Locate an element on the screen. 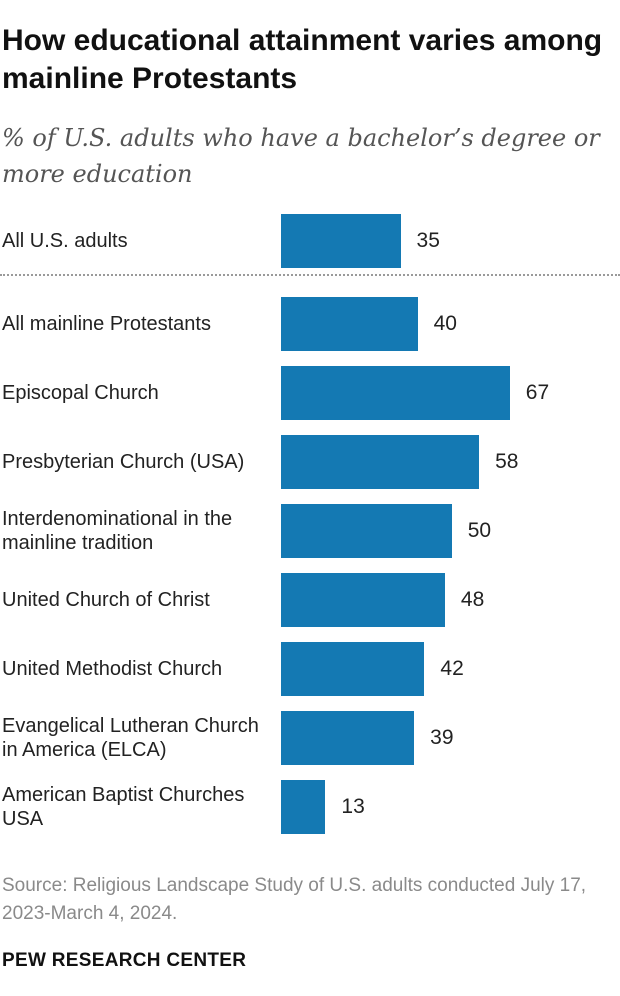 This screenshot has height=996, width=620. category-label: United Church of Christ is located at coordinates (106, 600).